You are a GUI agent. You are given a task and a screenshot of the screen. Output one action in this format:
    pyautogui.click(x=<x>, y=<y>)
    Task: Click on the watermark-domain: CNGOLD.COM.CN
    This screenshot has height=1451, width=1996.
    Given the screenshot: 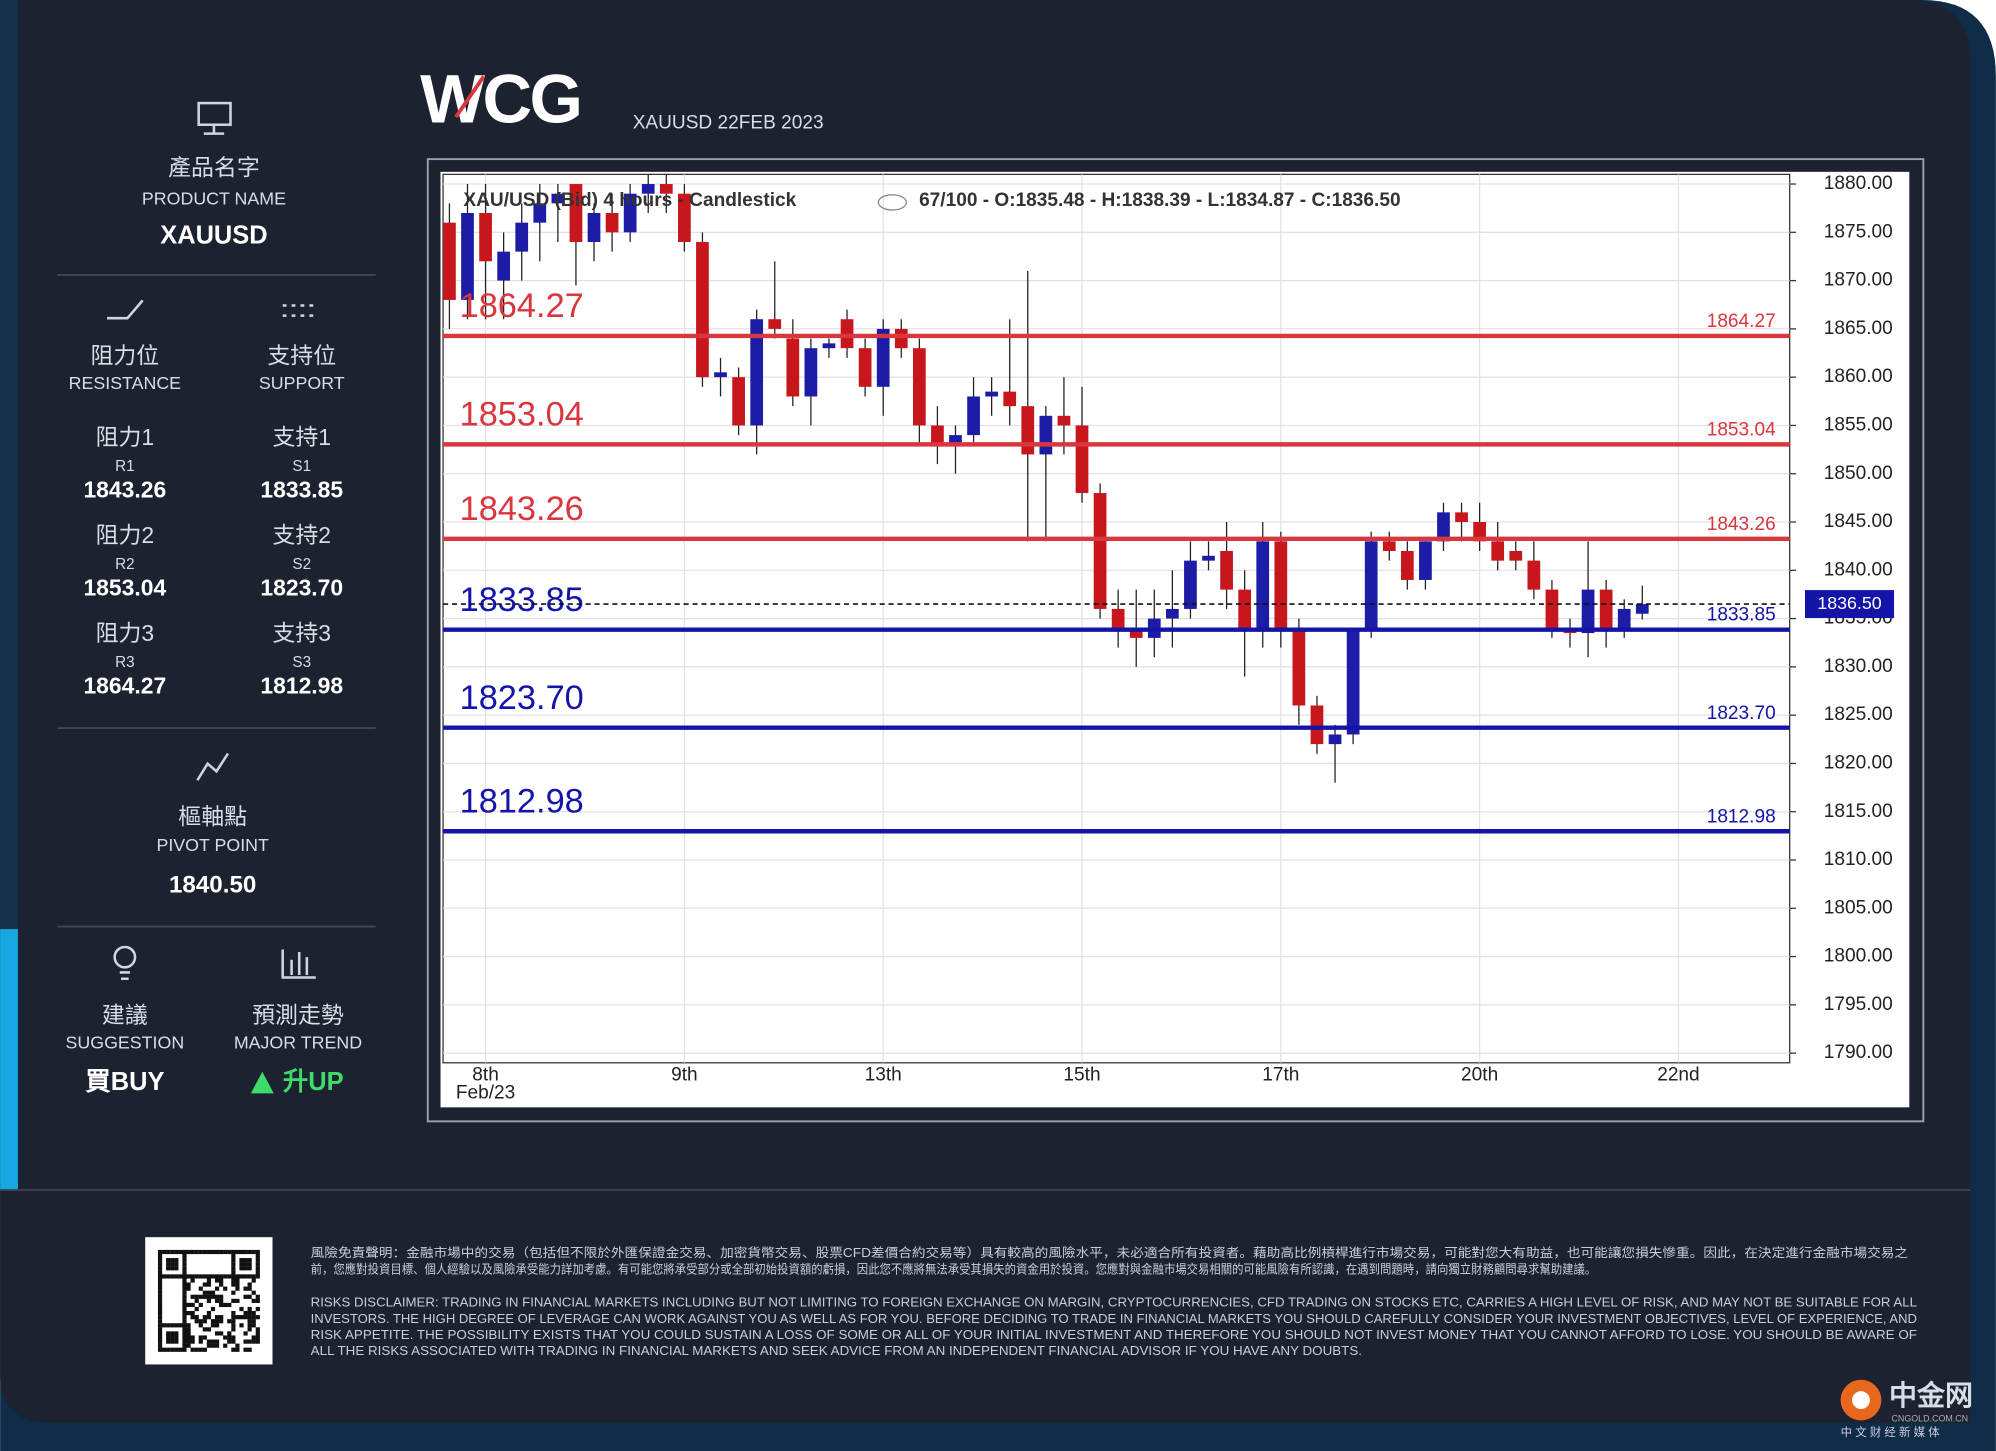 What is the action you would take?
    pyautogui.click(x=1930, y=1419)
    